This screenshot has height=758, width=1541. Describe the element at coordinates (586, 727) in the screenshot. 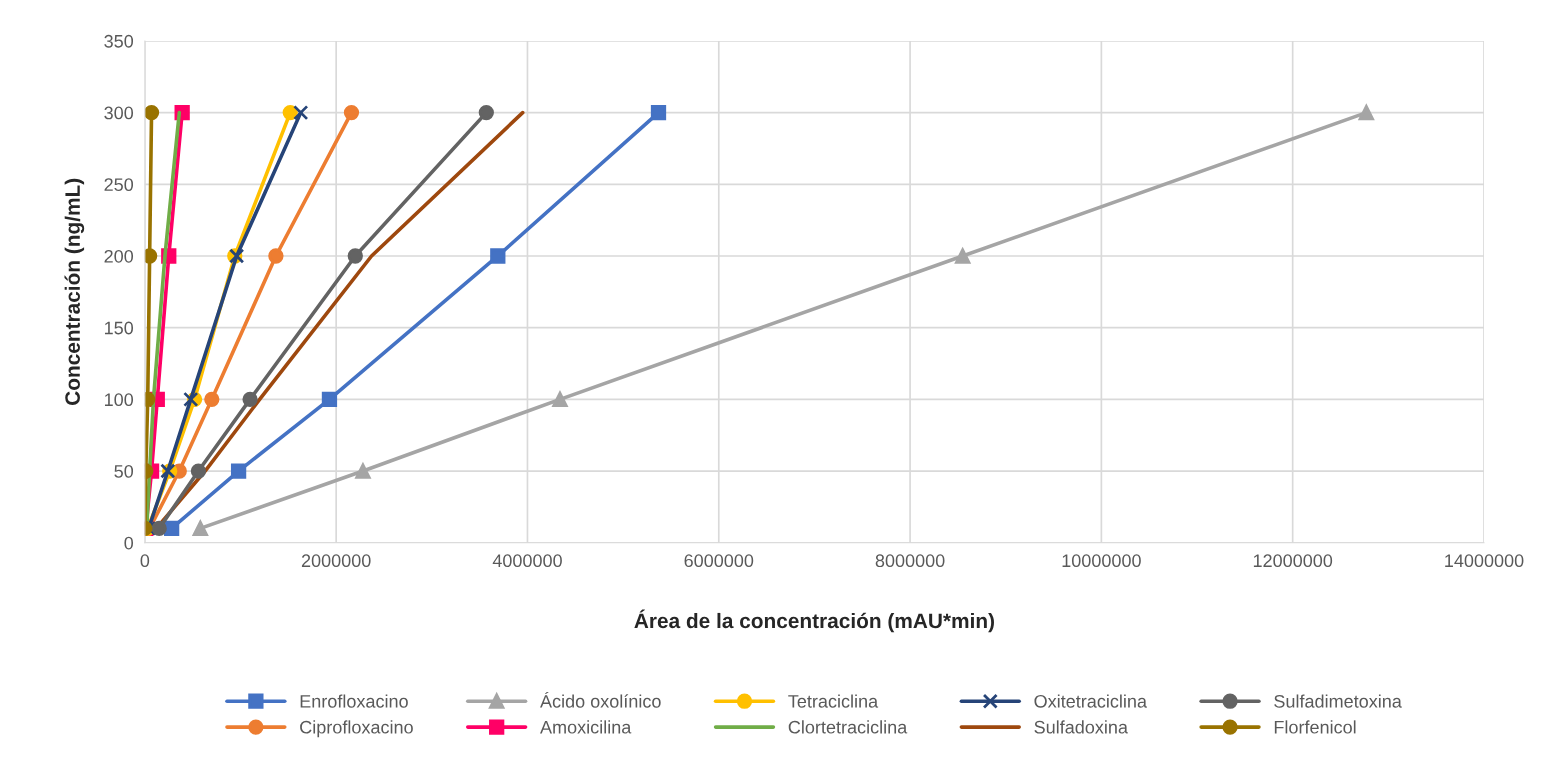

I see `legend-label: Amoxicilina` at that location.